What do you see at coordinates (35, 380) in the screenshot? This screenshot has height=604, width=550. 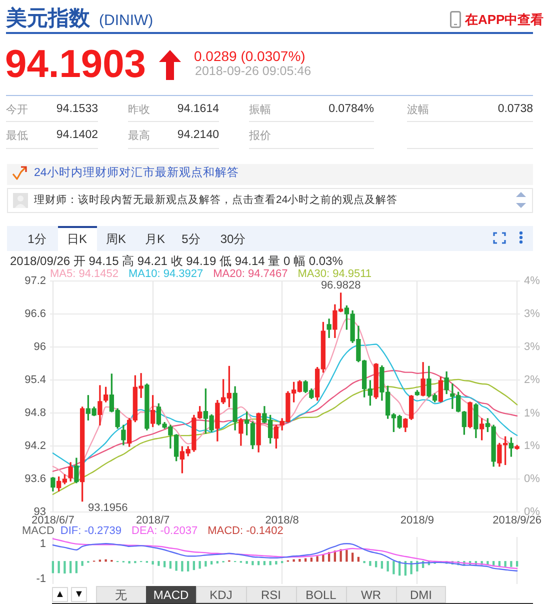 I see `y-tick-label: 95.4` at bounding box center [35, 380].